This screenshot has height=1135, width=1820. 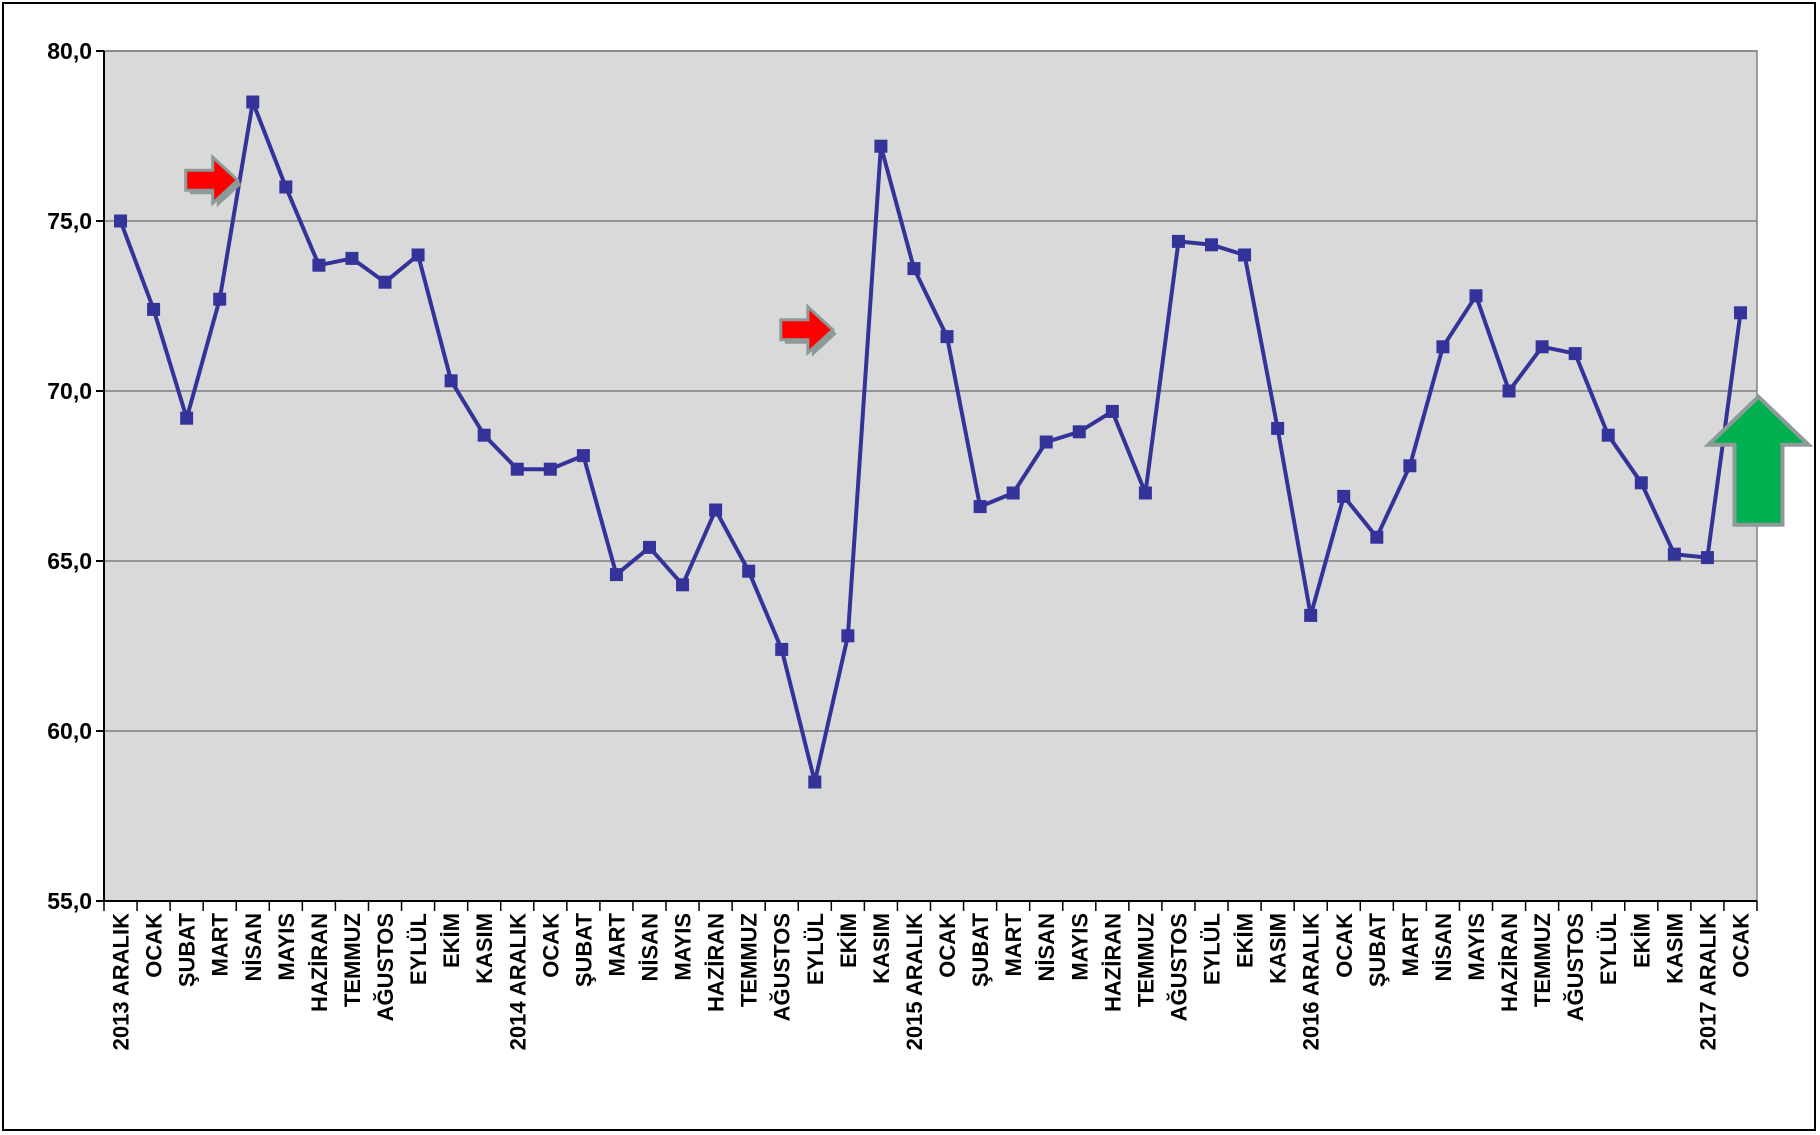 I want to click on x-tick-label: 2017 ARALIK, so click(x=1707, y=981).